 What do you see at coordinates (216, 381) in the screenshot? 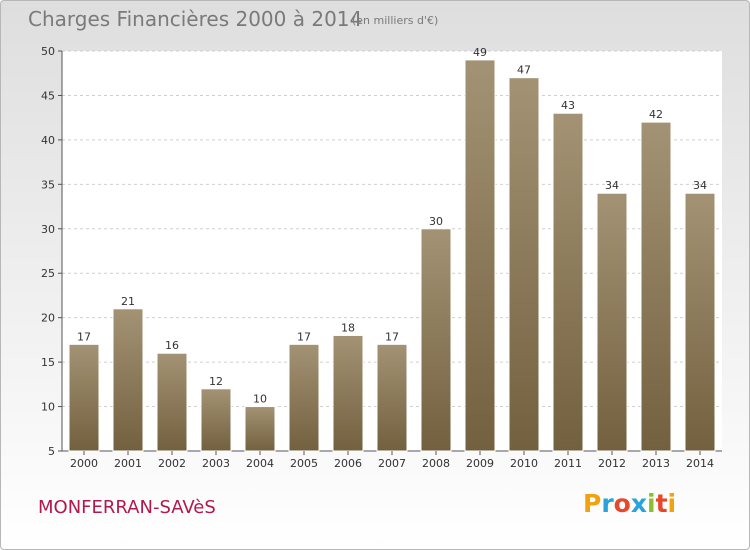
I see `data-label: 12` at bounding box center [216, 381].